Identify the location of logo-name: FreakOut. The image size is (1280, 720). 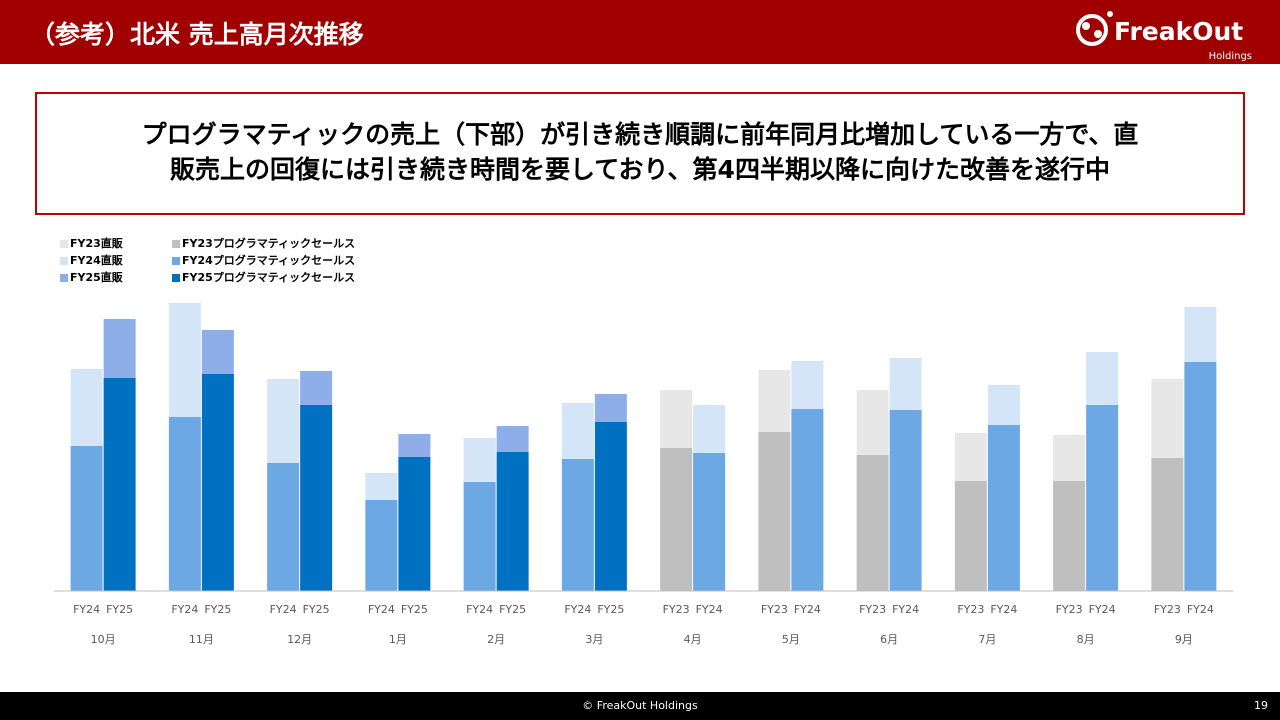
(1178, 31).